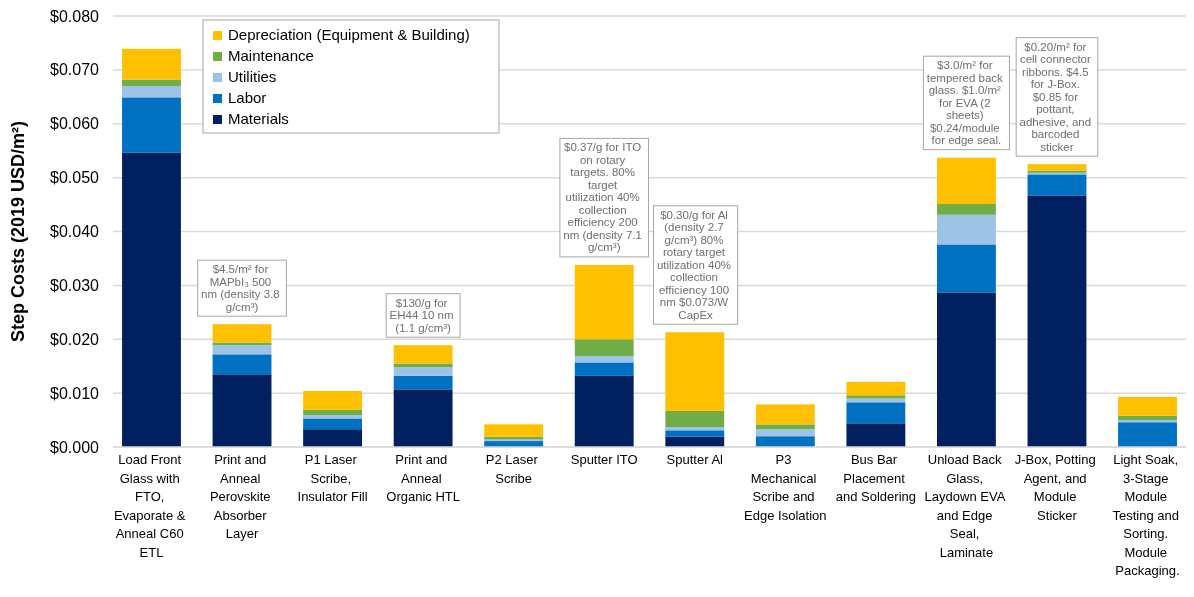  I want to click on y-tick-label: $0.030, so click(75, 285).